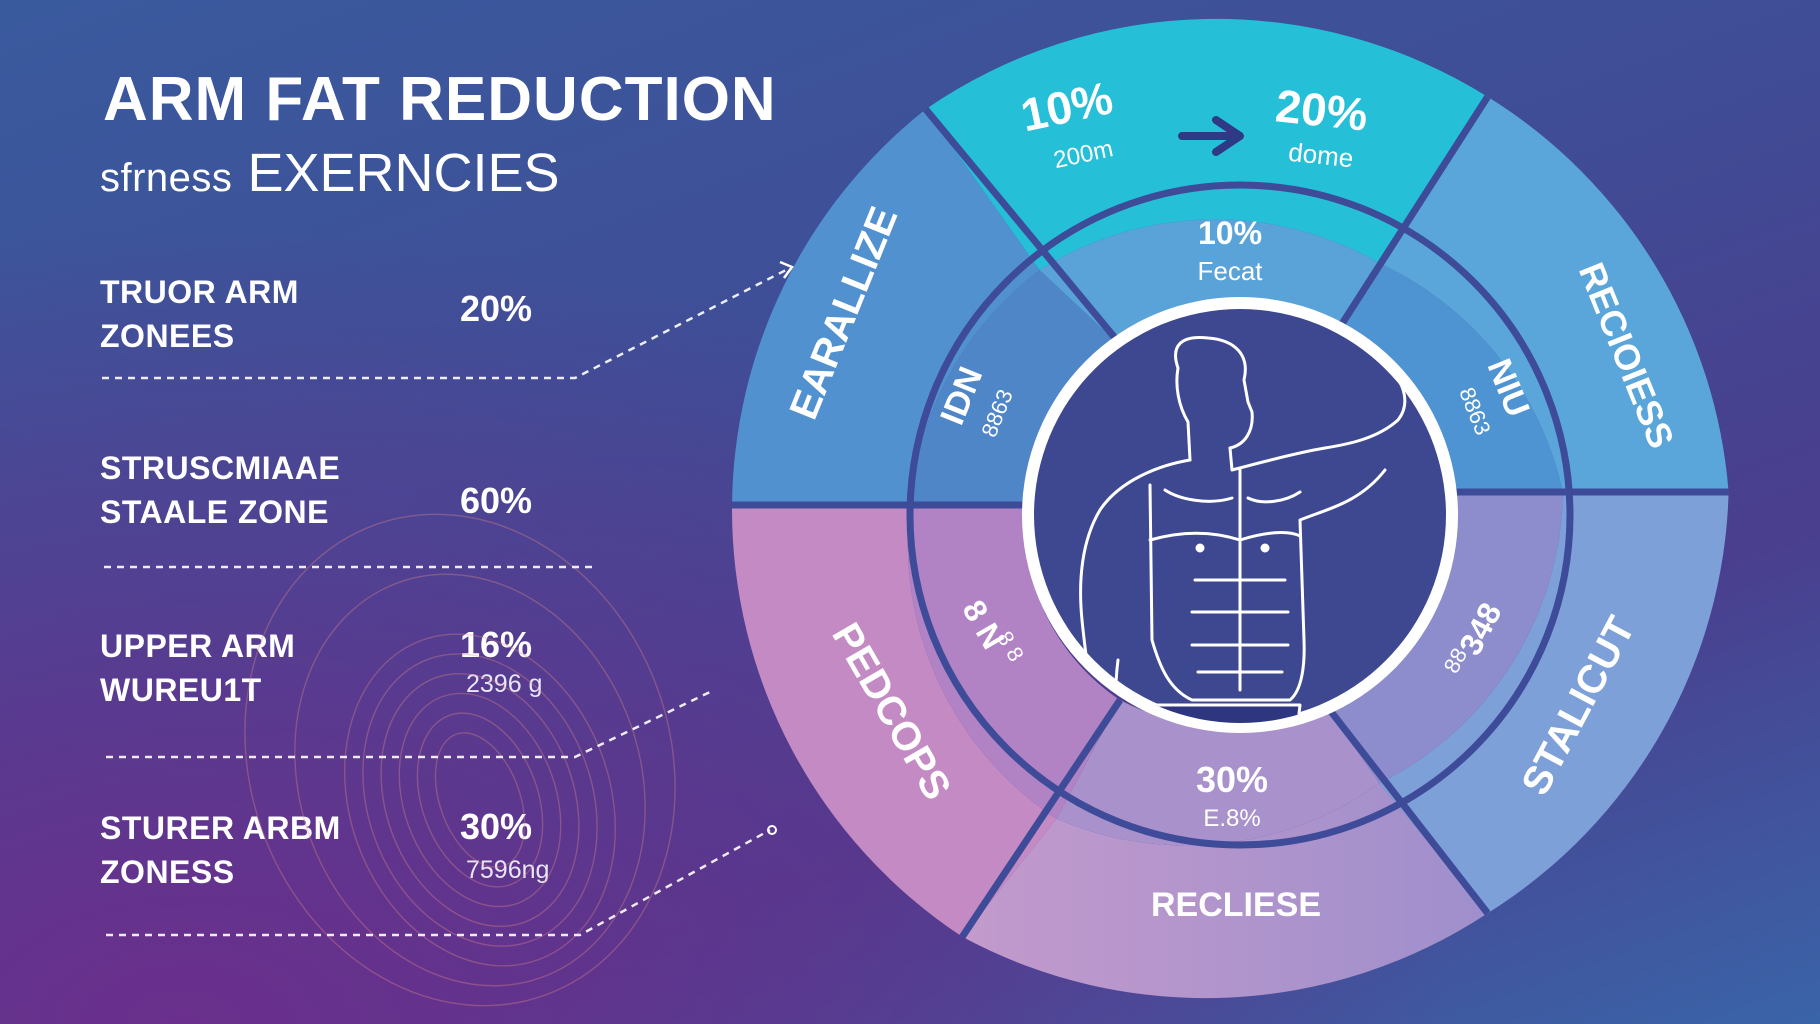  I want to click on inner-segment-bottom, so click(1218, 773).